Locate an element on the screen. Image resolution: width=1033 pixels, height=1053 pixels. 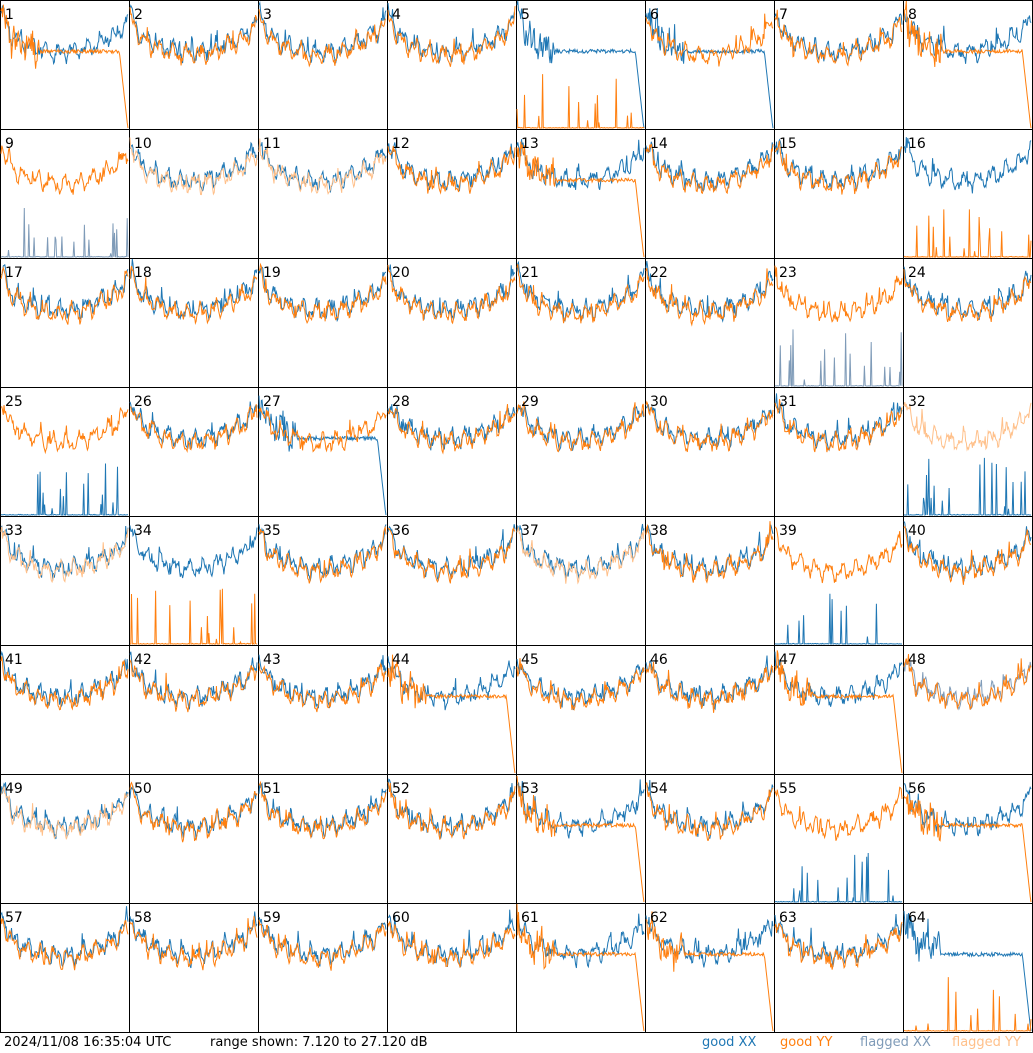
panel-3: 3 is located at coordinates (323, 65).